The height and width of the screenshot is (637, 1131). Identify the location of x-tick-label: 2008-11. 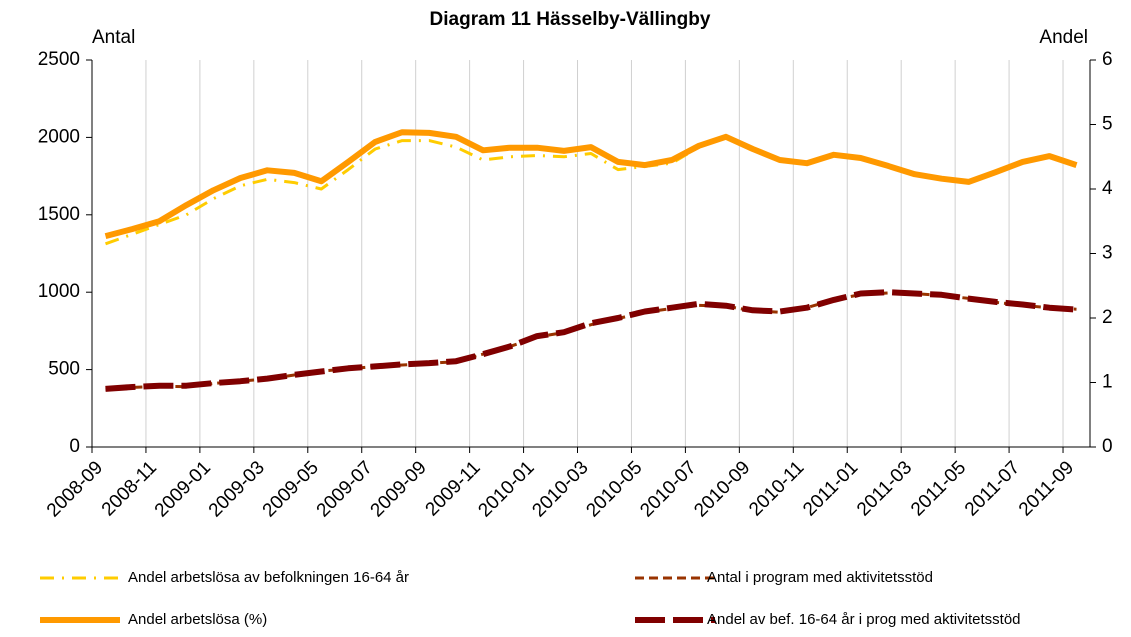
(129, 488).